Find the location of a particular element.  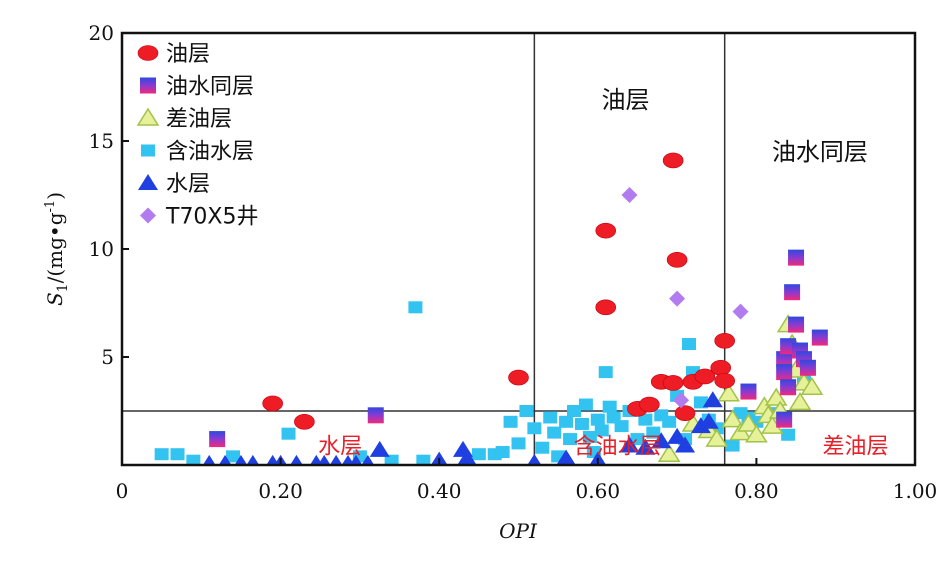

y-axis-title-sub: 1 is located at coordinates (63, 287).